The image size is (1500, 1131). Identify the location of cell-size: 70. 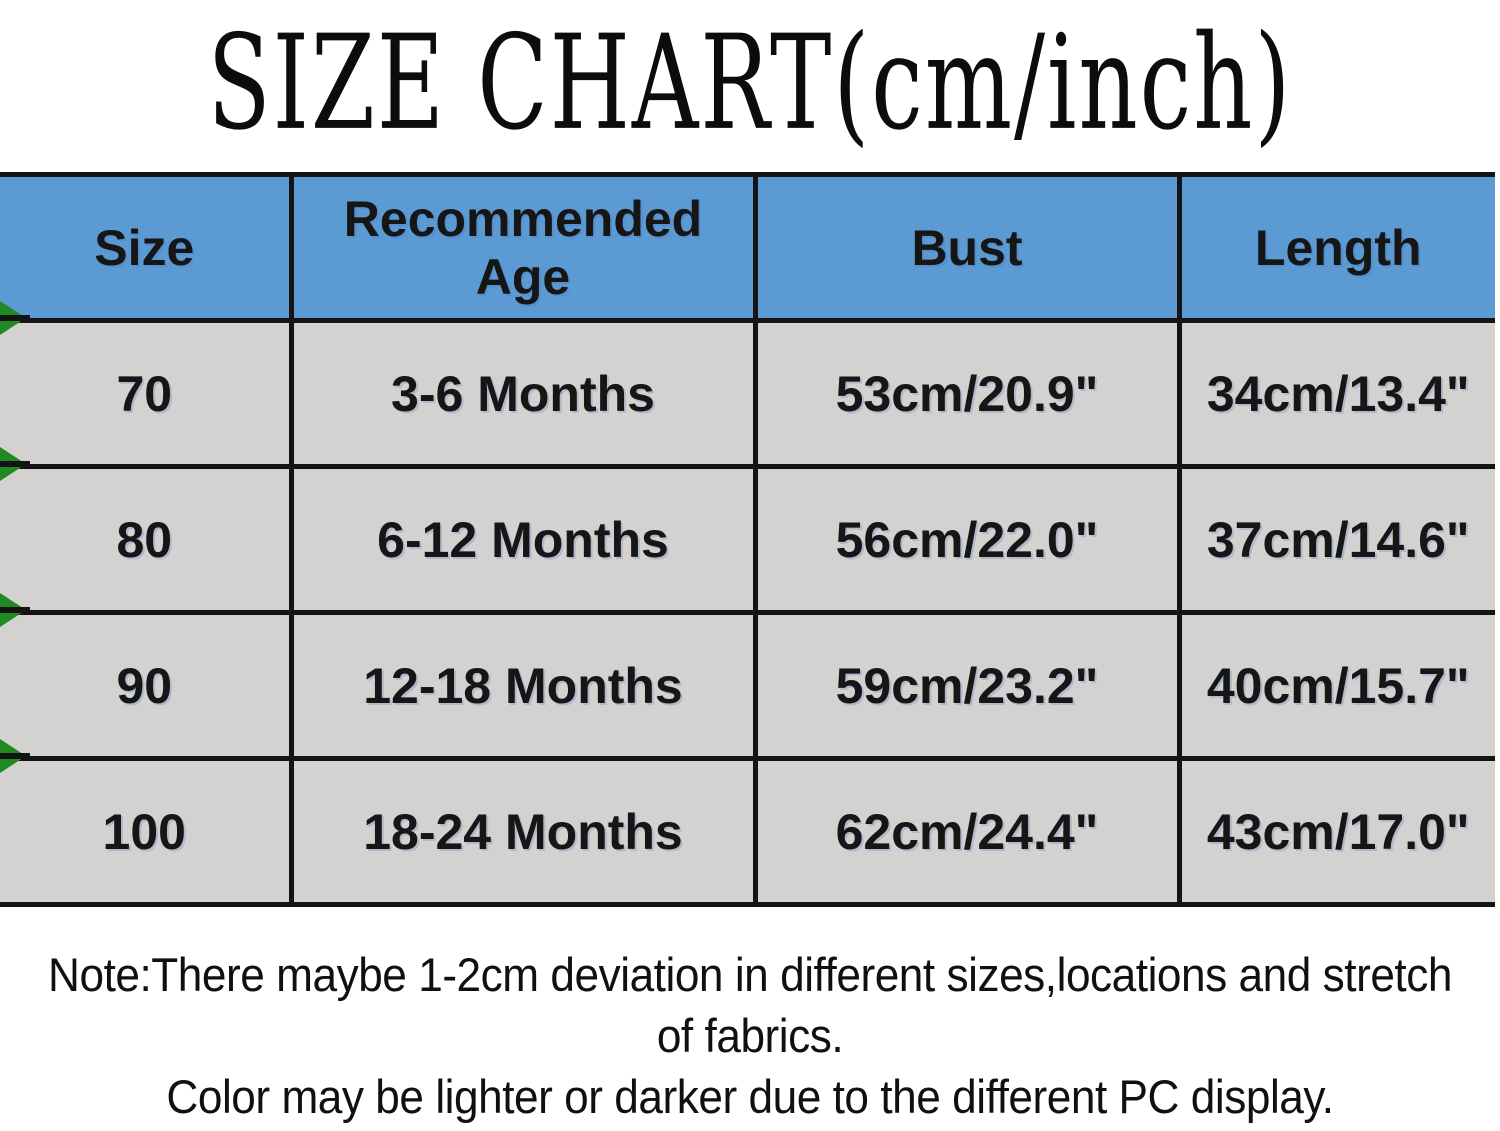
(147, 385).